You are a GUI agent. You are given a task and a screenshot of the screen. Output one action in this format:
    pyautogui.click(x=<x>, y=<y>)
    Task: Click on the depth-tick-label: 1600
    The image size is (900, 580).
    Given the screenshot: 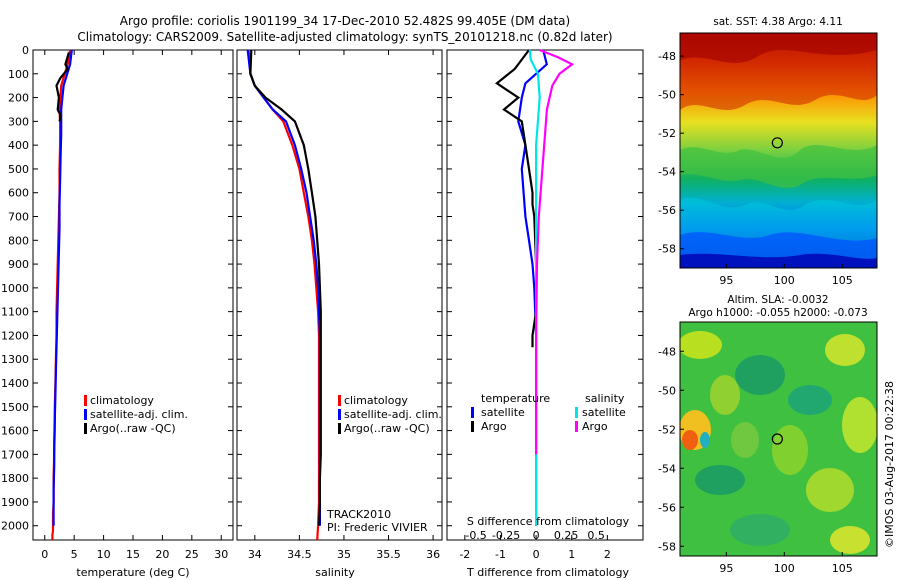 What is the action you would take?
    pyautogui.click(x=15, y=431)
    